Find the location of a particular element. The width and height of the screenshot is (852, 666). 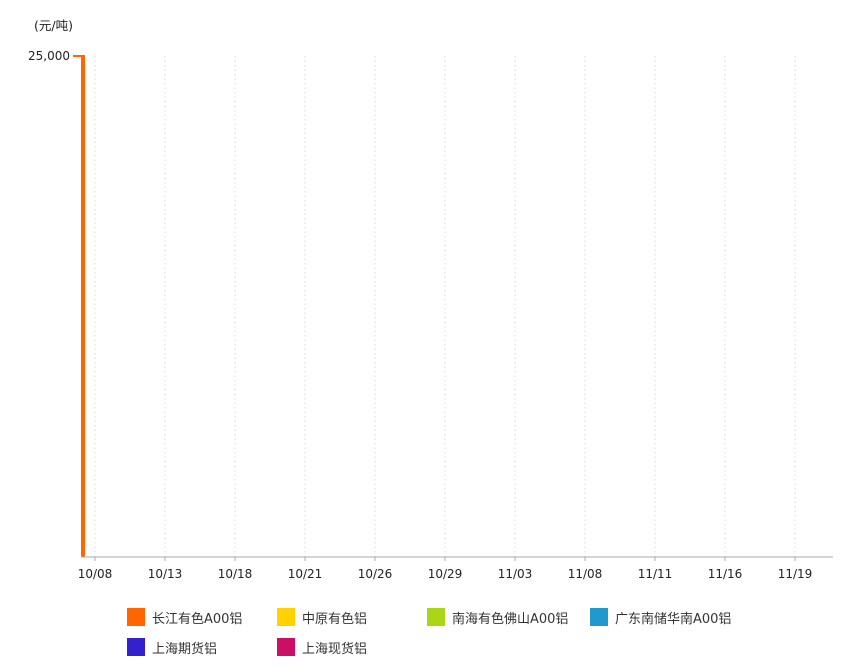

y-axis-label: 25,000 is located at coordinates (49, 56).